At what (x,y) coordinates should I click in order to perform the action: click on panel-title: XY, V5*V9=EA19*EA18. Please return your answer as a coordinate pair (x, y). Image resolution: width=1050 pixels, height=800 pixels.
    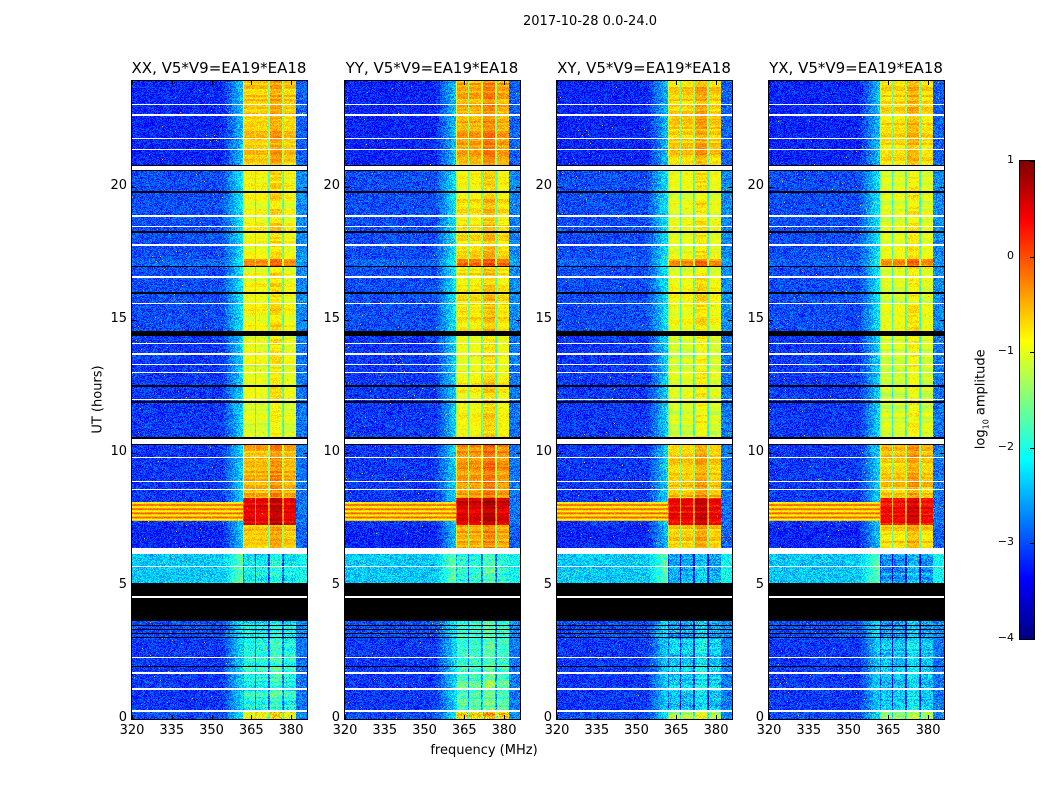
    Looking at the image, I should click on (644, 68).